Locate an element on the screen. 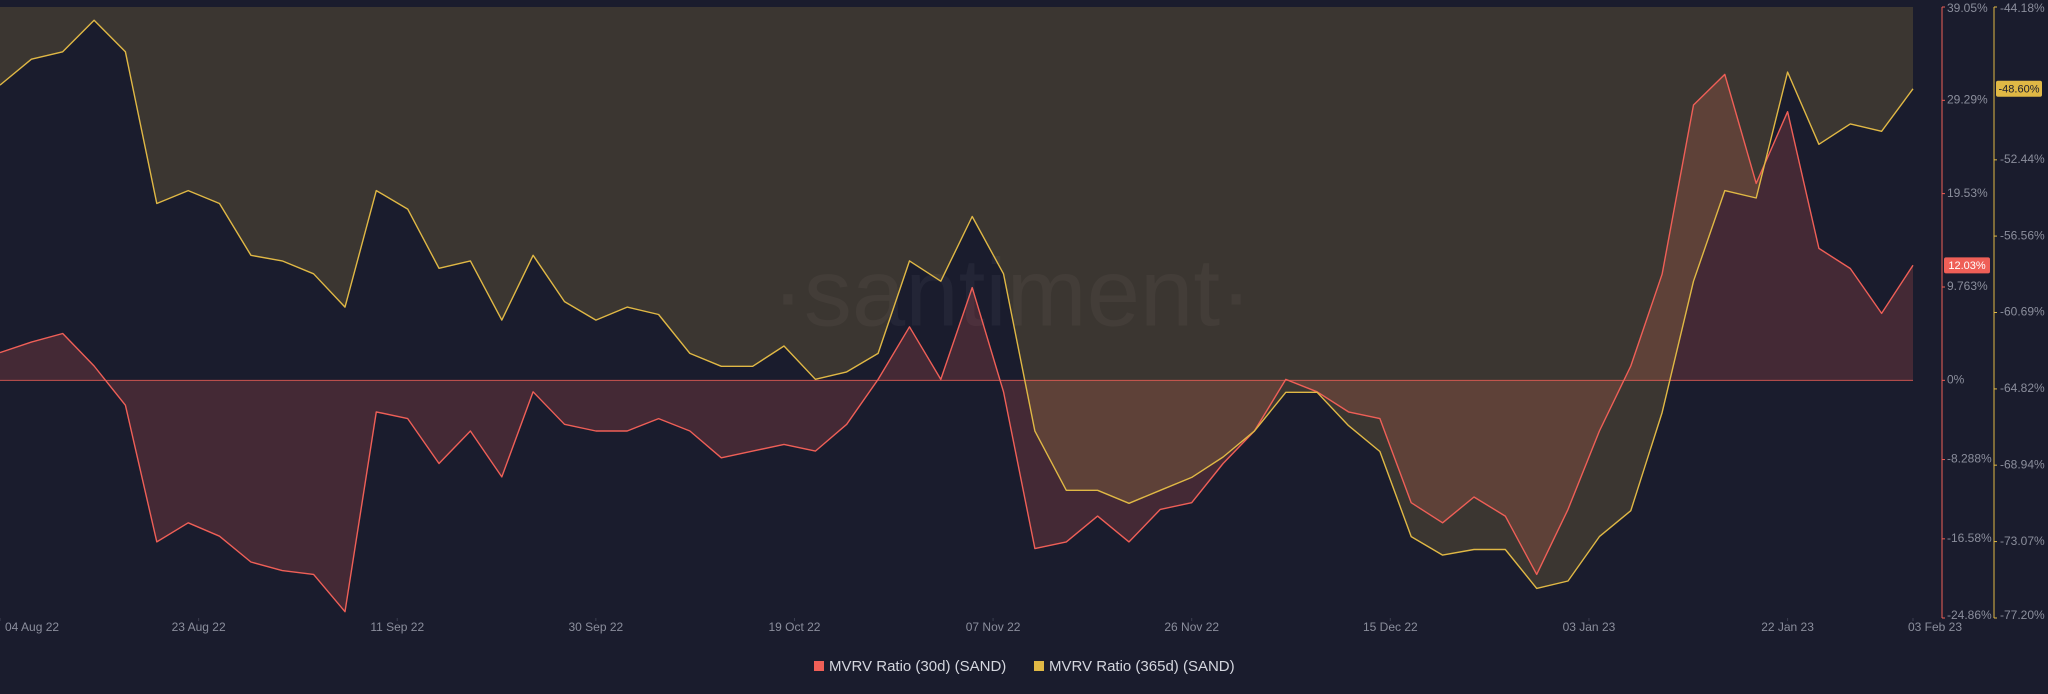 The image size is (2048, 694). x-tick-label: 30 Sep 22 is located at coordinates (595, 627).